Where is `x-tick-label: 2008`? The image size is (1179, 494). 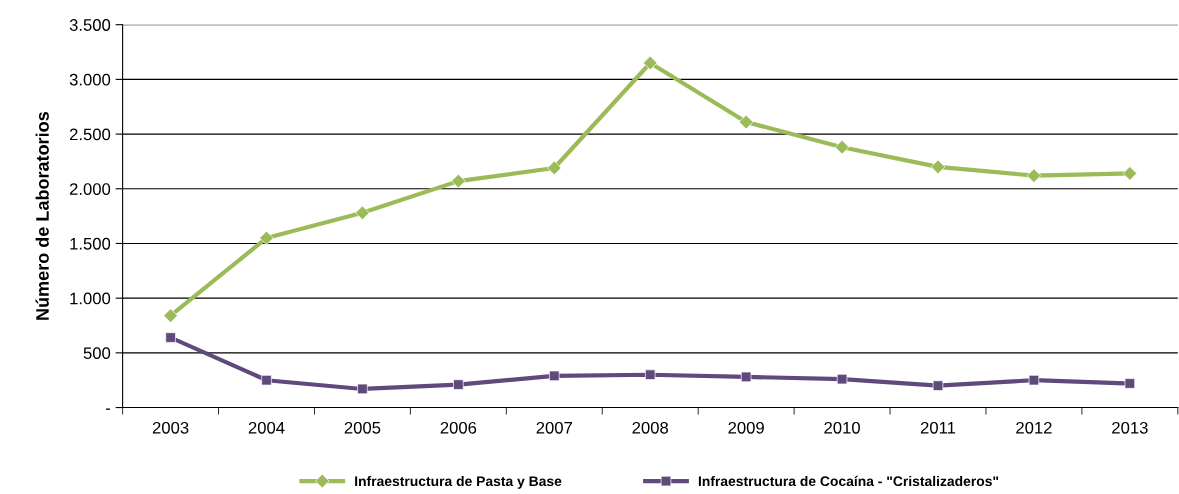
x-tick-label: 2008 is located at coordinates (650, 427).